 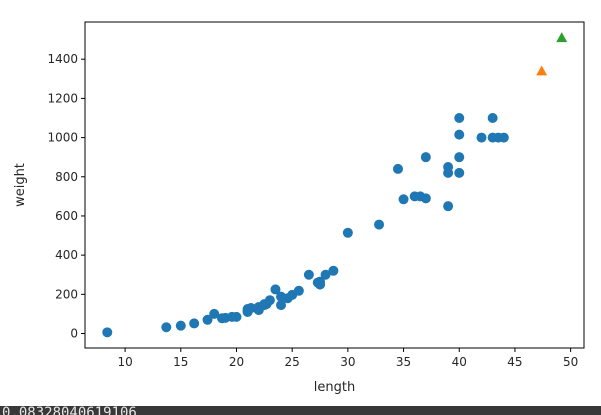 I want to click on output-text: 0.08328040619106, so click(x=69, y=410).